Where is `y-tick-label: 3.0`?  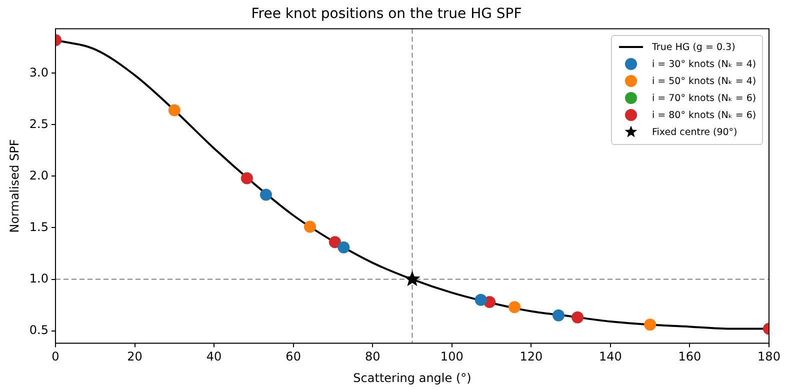 y-tick-label: 3.0 is located at coordinates (38, 72).